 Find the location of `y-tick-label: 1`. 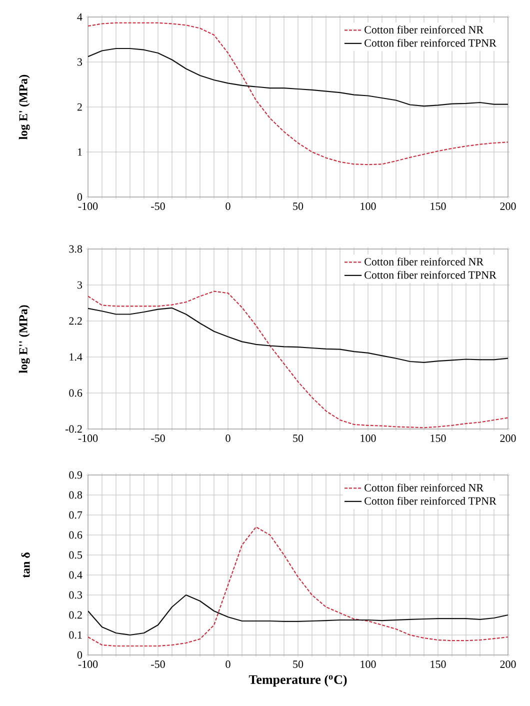

y-tick-label: 1 is located at coordinates (80, 152).